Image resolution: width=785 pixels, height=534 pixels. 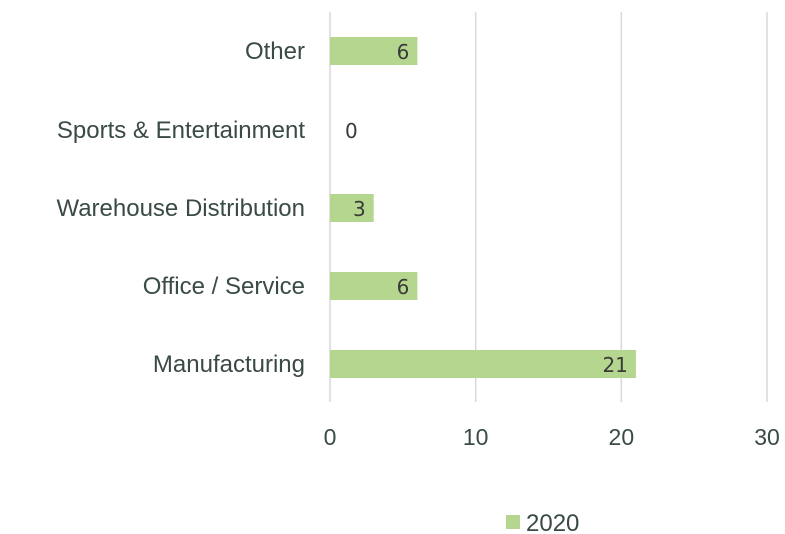 What do you see at coordinates (483, 364) in the screenshot?
I see `bar-manufacturing` at bounding box center [483, 364].